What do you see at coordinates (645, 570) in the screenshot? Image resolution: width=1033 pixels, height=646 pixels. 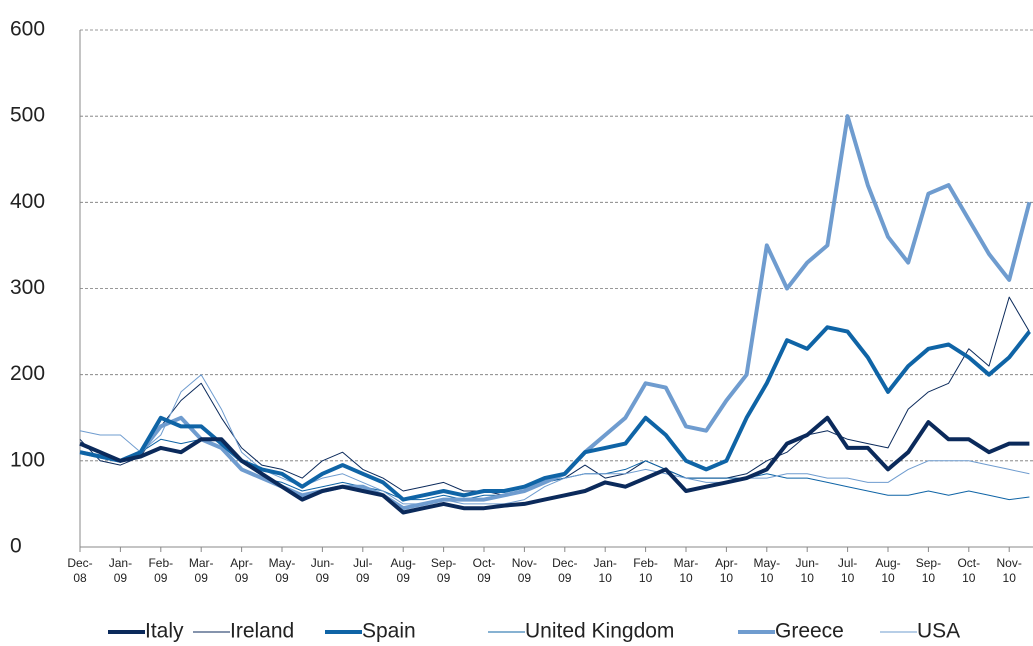 I see `x-tick-label: Feb-10` at bounding box center [645, 570].